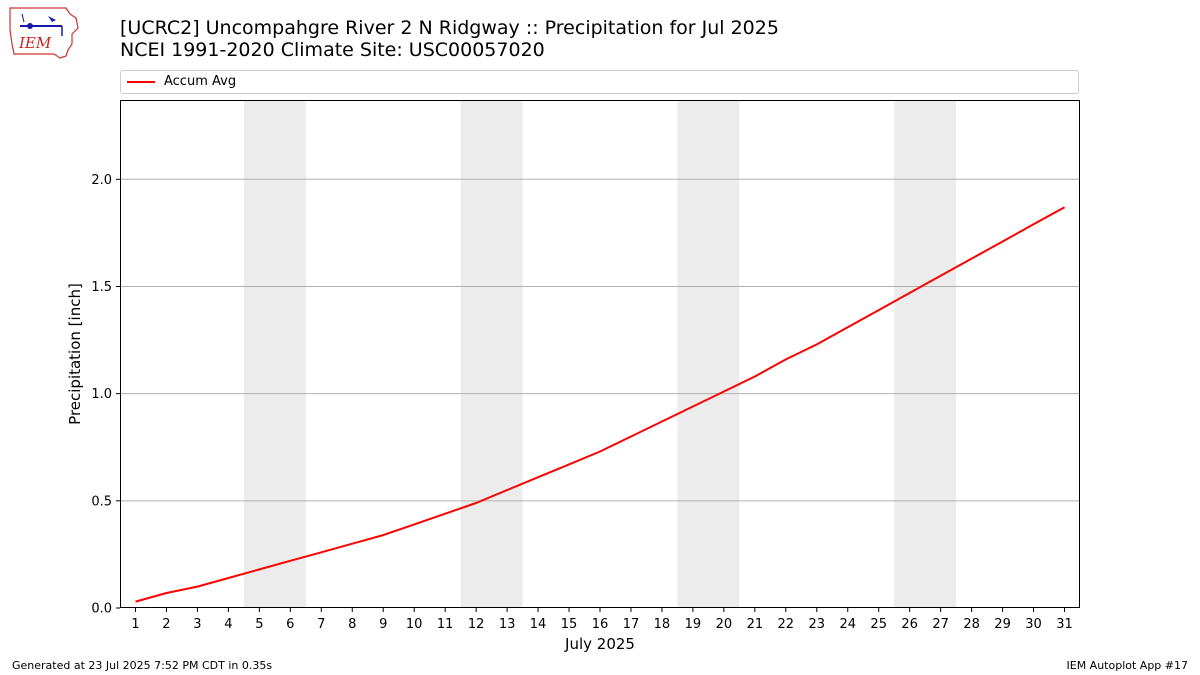  What do you see at coordinates (75, 354) in the screenshot?
I see `y-axis-label: Precipitation [inch]` at bounding box center [75, 354].